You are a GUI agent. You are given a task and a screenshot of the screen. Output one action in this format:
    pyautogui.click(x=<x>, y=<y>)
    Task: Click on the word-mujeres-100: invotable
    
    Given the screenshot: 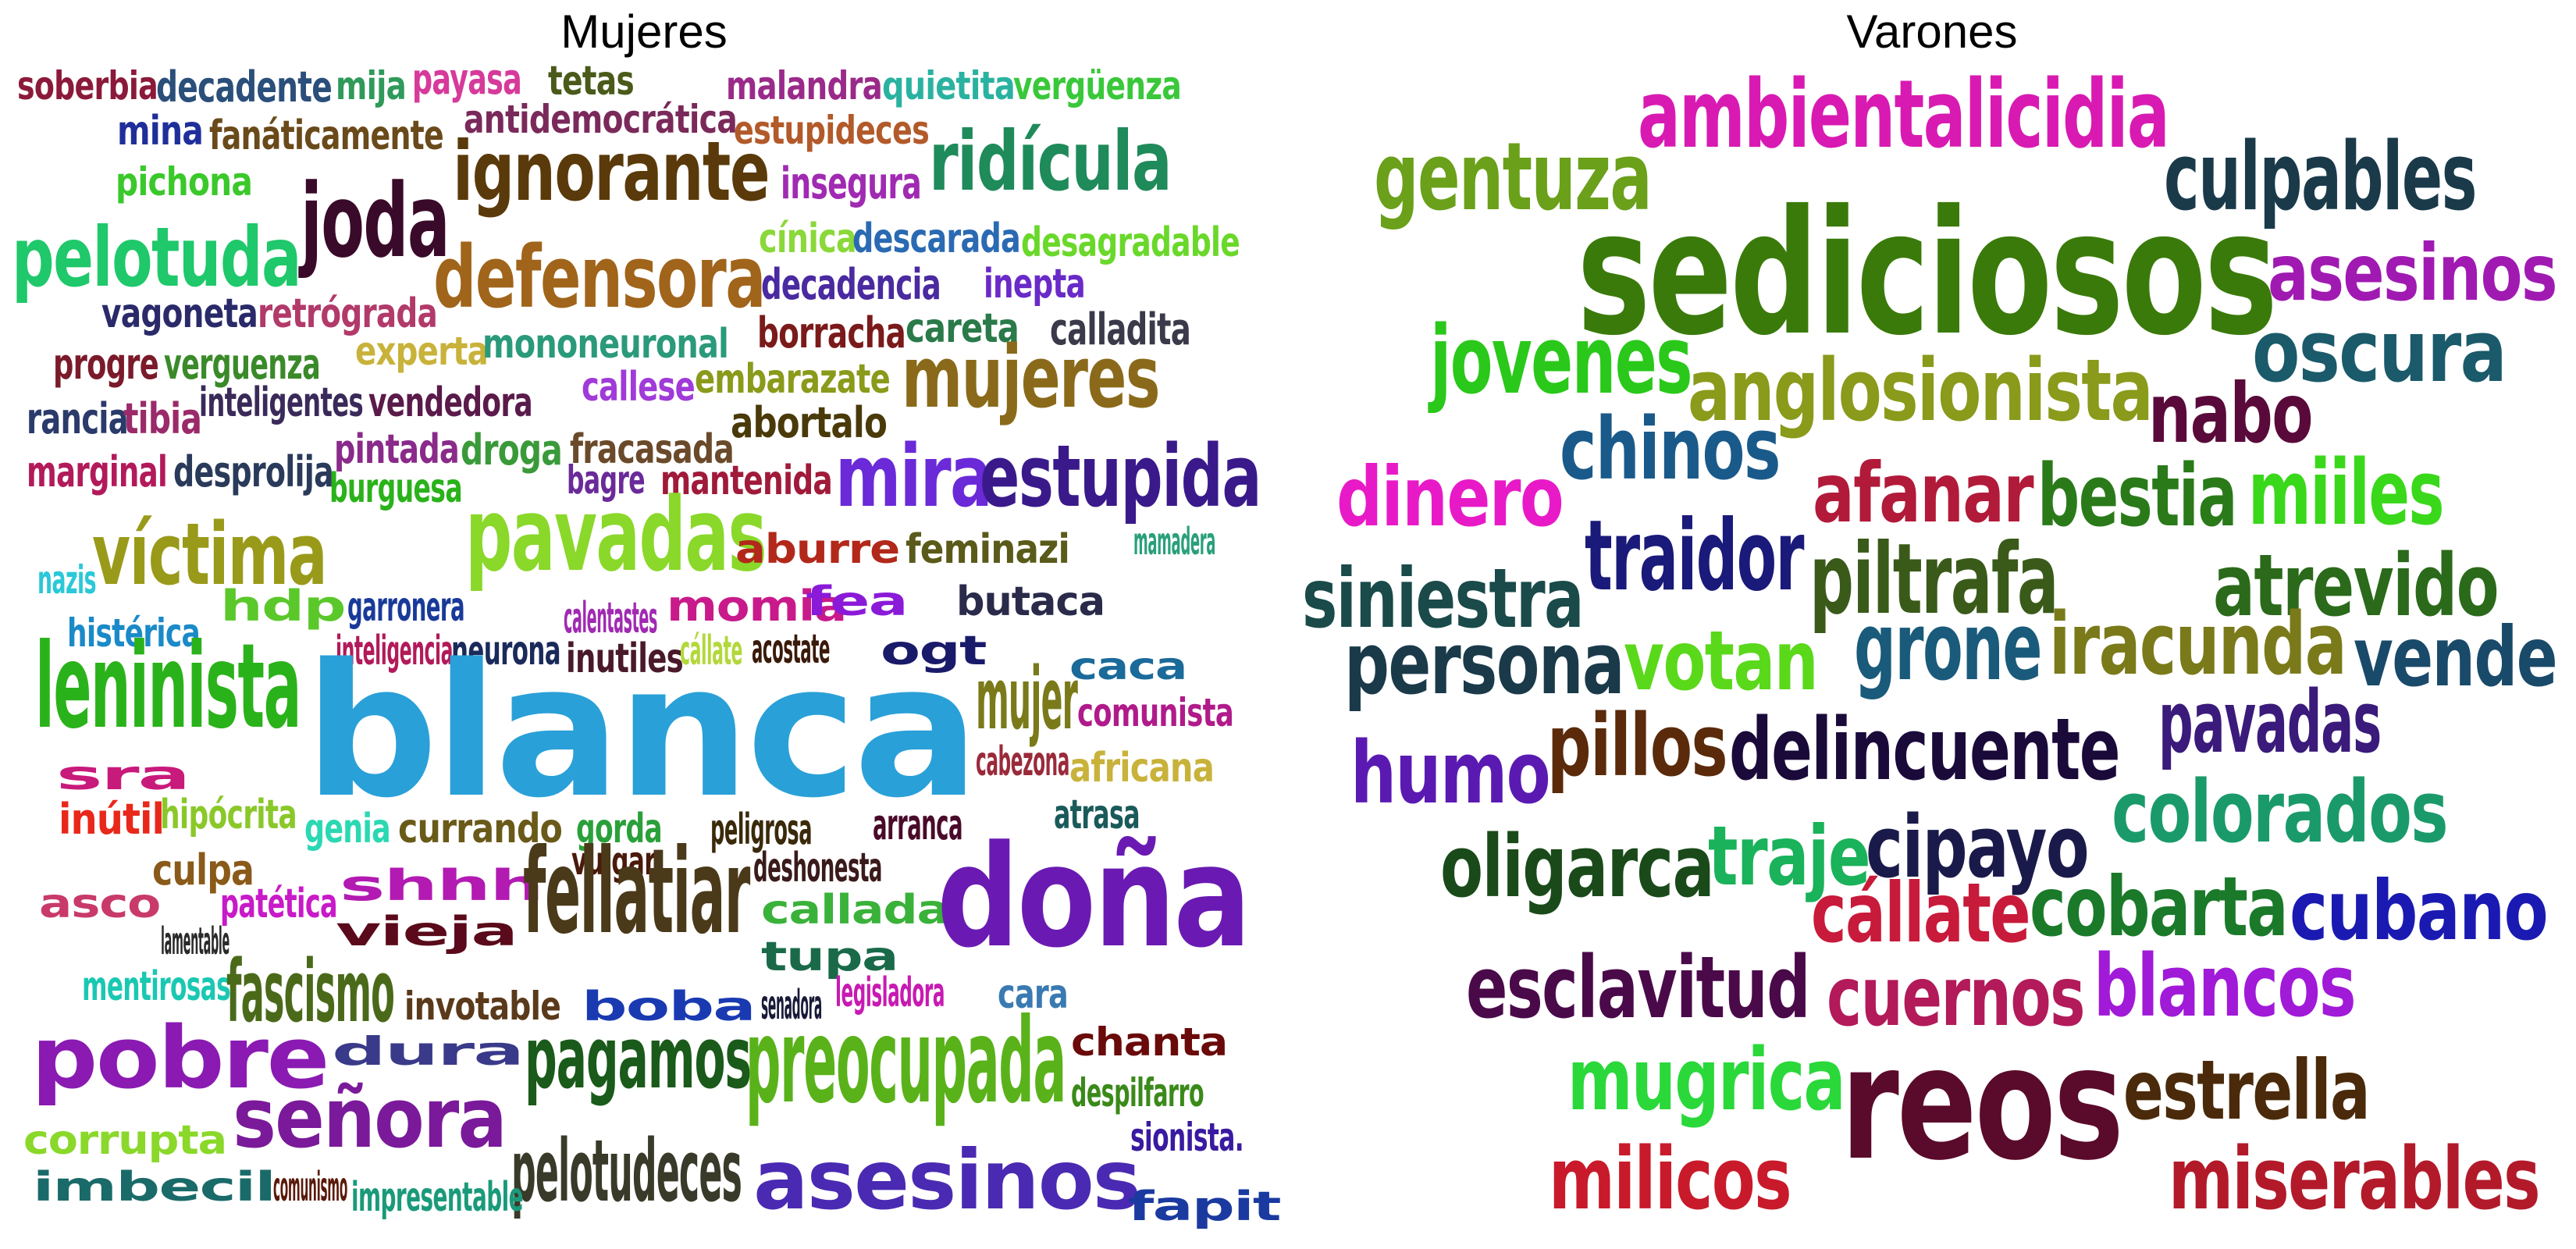 What is the action you would take?
    pyautogui.click(x=482, y=1006)
    